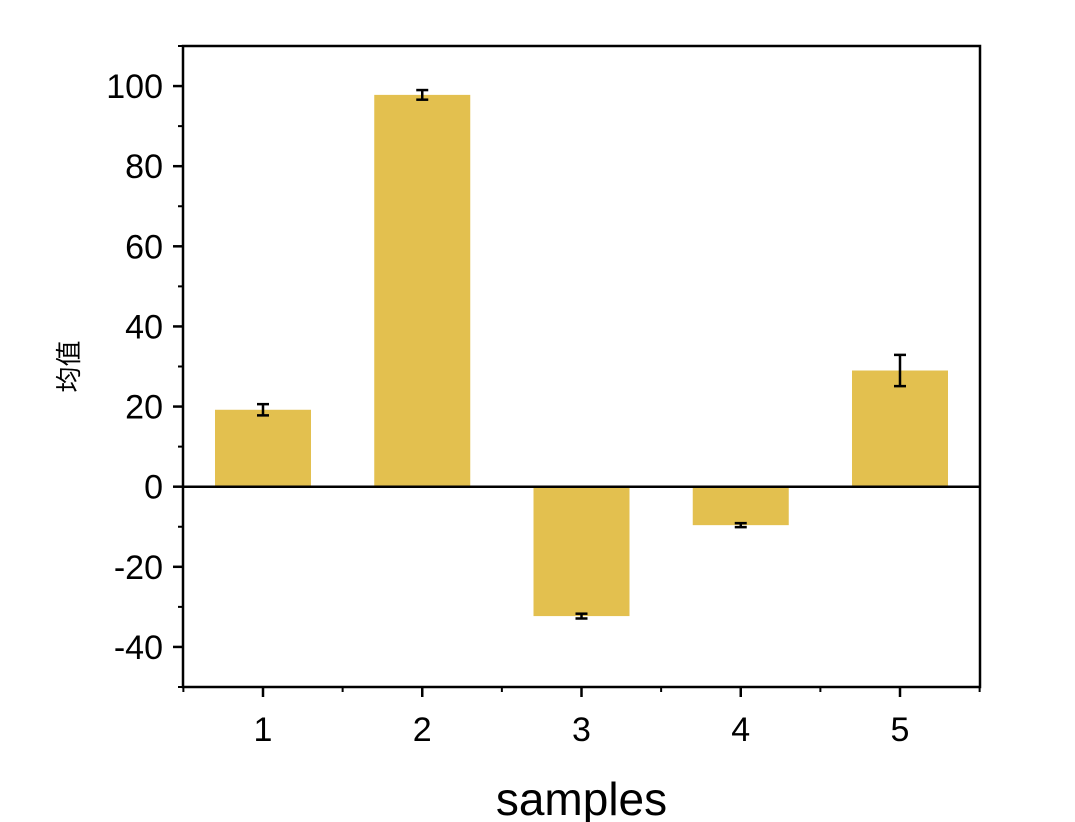 This screenshot has width=1075, height=822. Describe the element at coordinates (422, 730) in the screenshot. I see `x-tick-label: 2` at that location.